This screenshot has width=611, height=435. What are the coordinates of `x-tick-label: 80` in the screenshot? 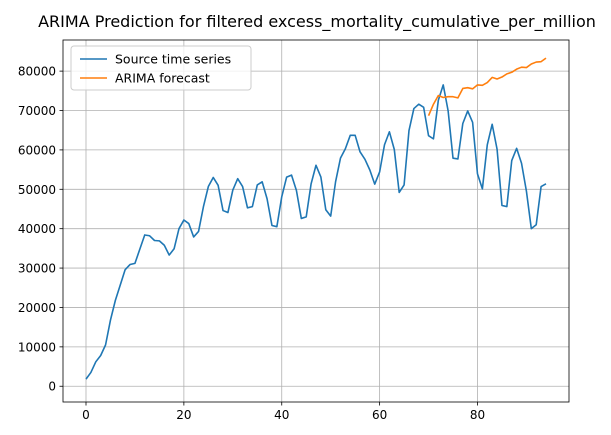 It's located at (477, 415).